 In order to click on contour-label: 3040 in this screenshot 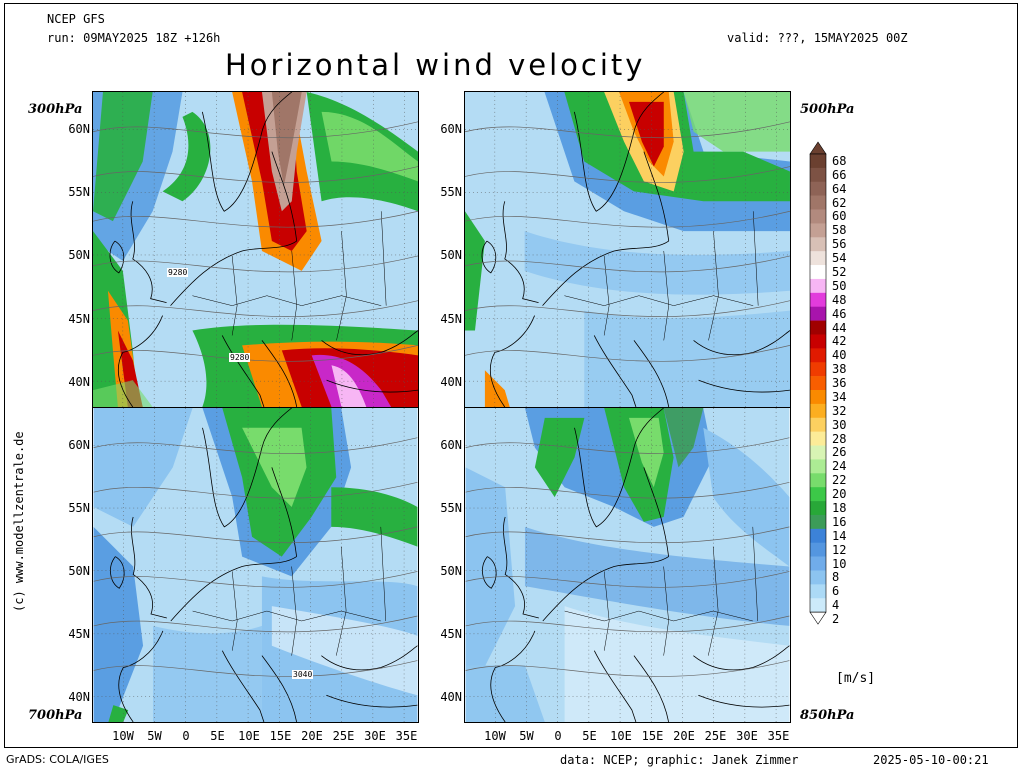, I will do `click(303, 674)`.